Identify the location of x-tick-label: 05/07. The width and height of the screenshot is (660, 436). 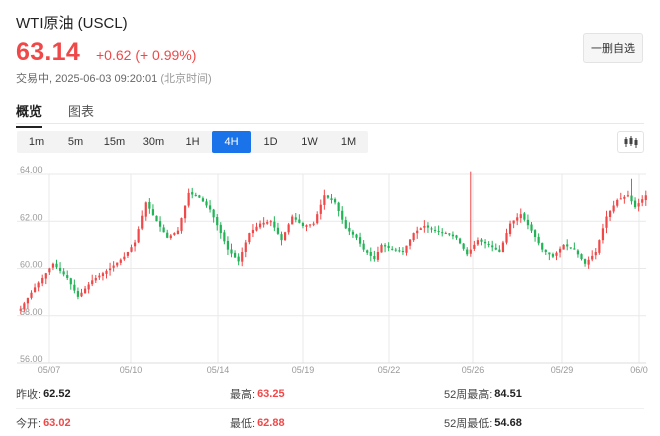
(49, 370).